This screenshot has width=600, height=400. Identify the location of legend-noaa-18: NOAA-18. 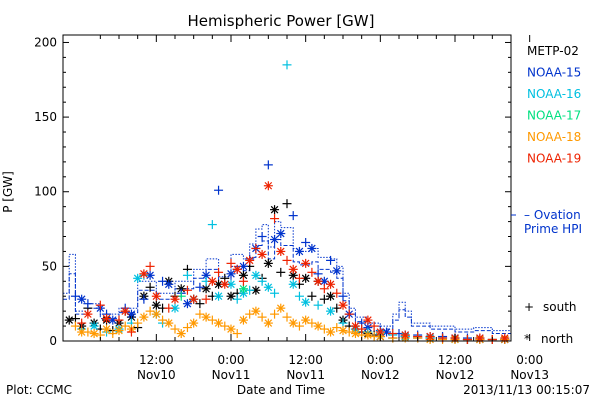
(554, 137).